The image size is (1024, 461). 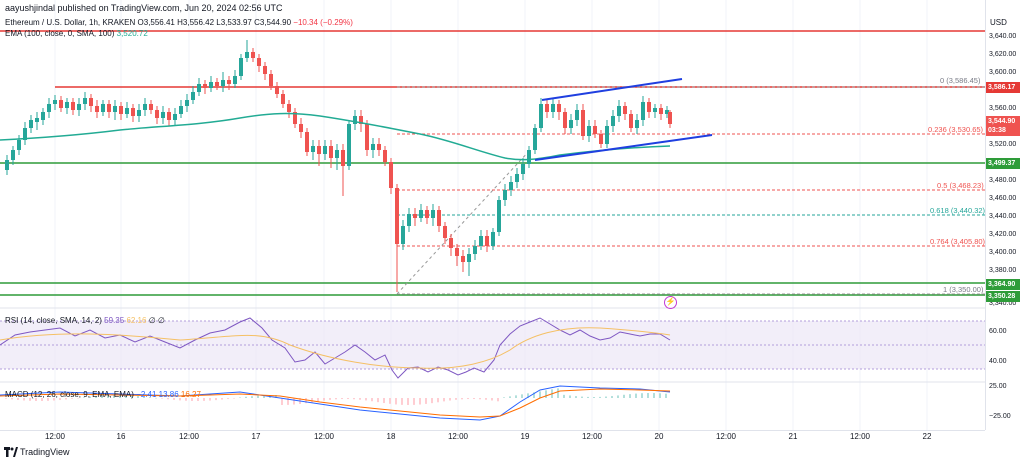 I want to click on time-tick: 20, so click(x=659, y=436).